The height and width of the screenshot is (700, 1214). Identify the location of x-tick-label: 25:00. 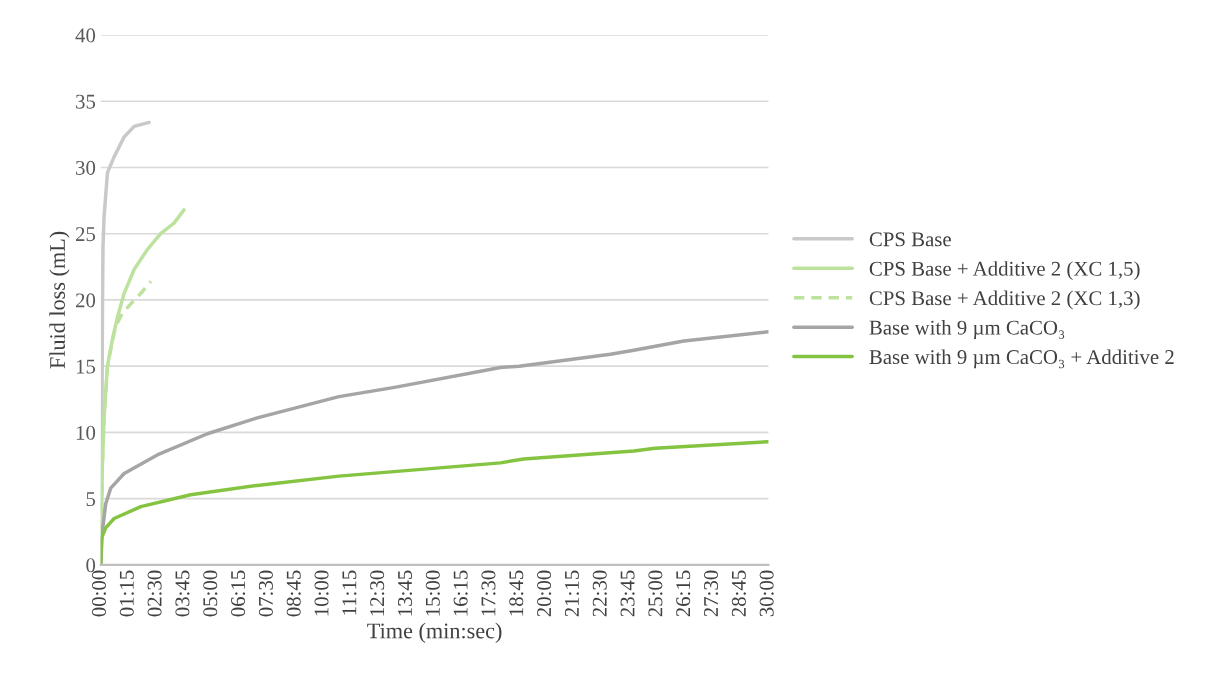
(655, 593).